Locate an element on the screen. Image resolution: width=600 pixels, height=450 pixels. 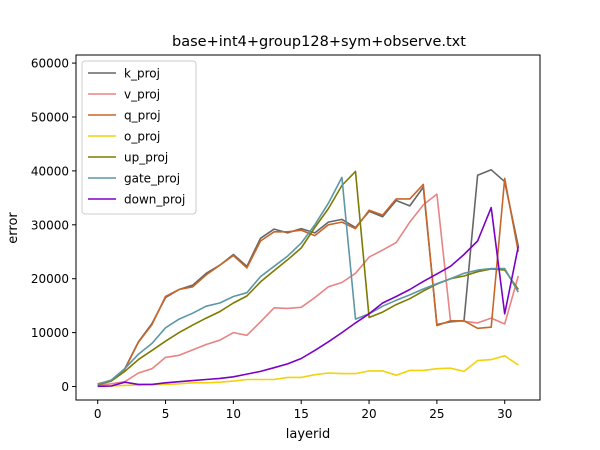
y-axis-label: error is located at coordinates (13, 228).